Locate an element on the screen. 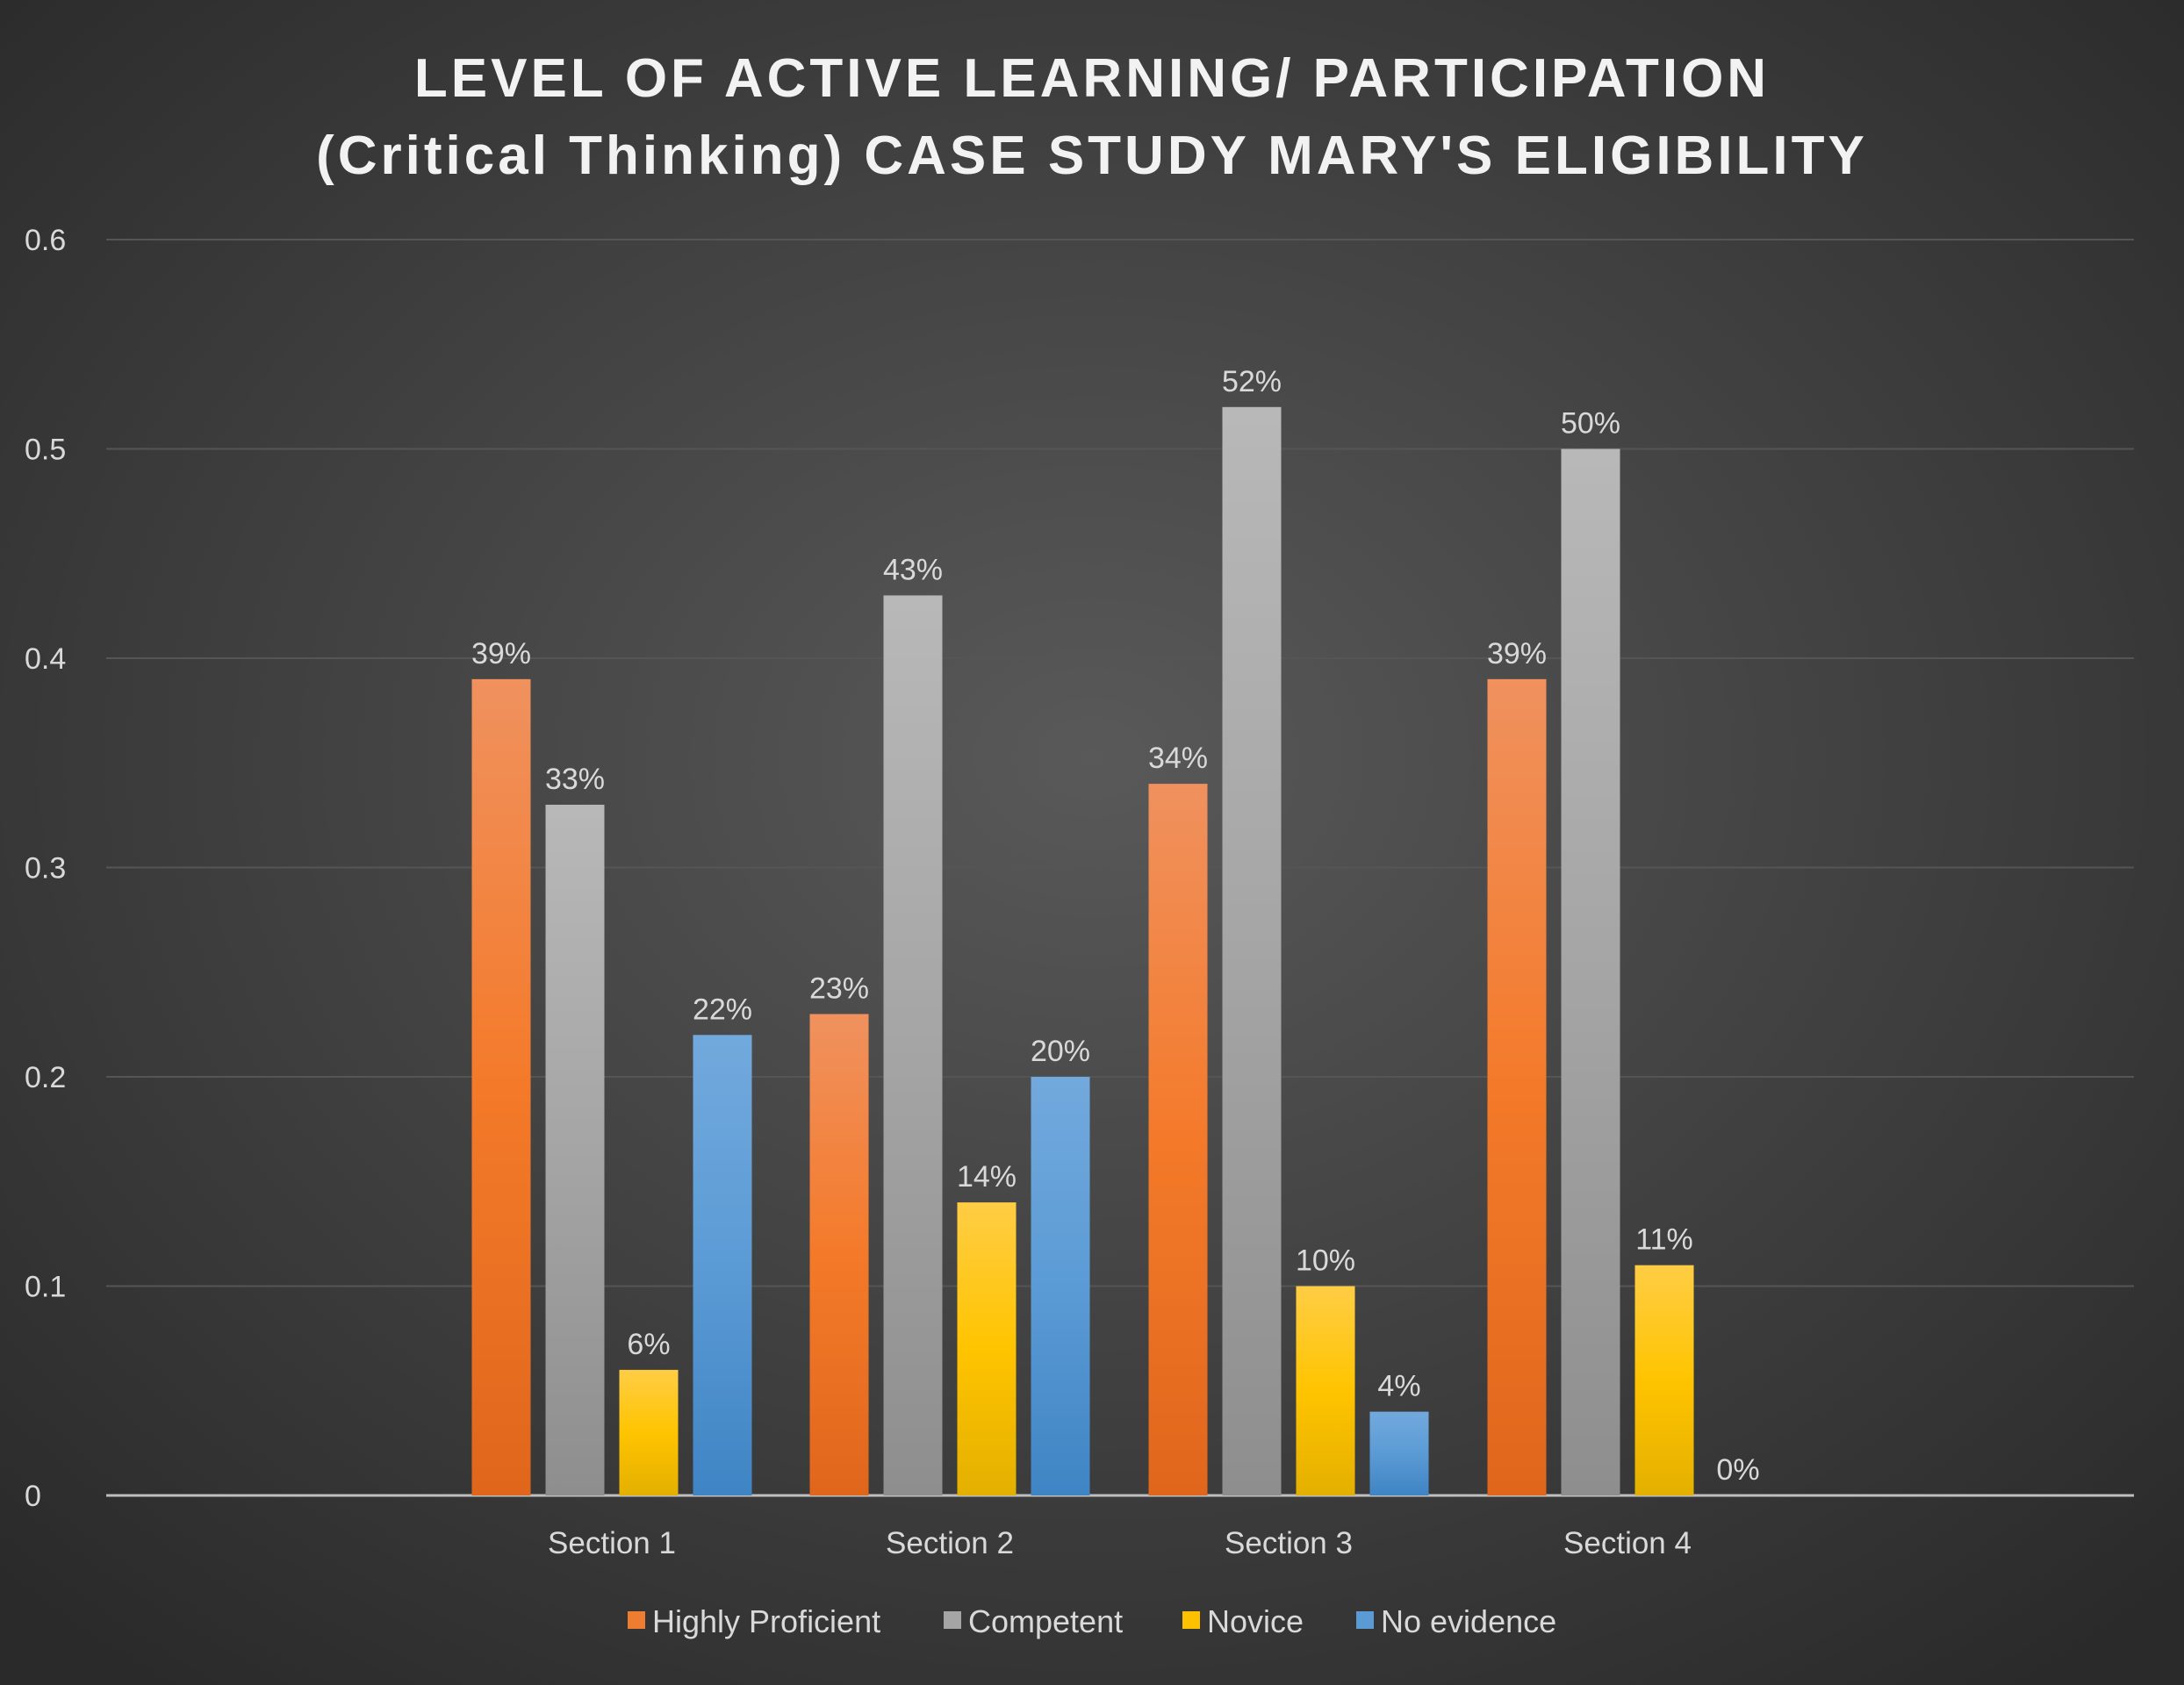 This screenshot has height=1685, width=2184. data-label: 50% is located at coordinates (1590, 424).